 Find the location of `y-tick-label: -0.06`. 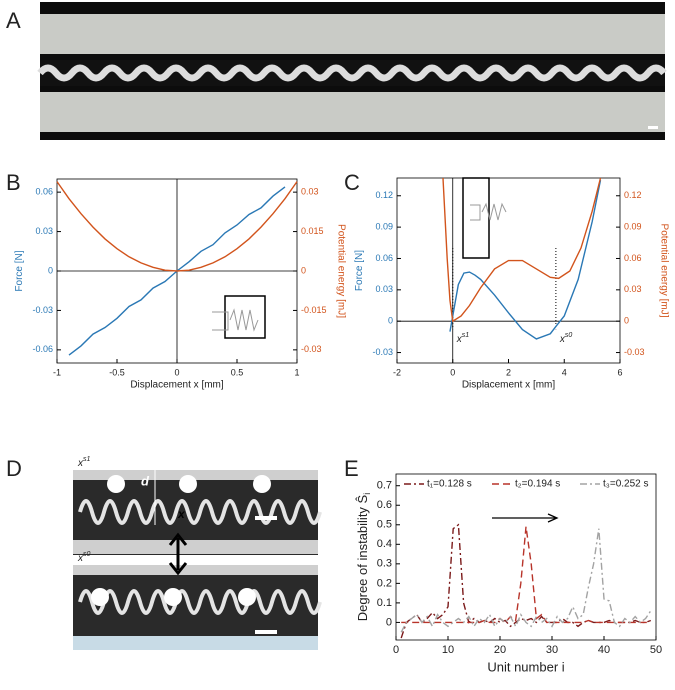

y-tick-label: -0.06 is located at coordinates (42, 349).